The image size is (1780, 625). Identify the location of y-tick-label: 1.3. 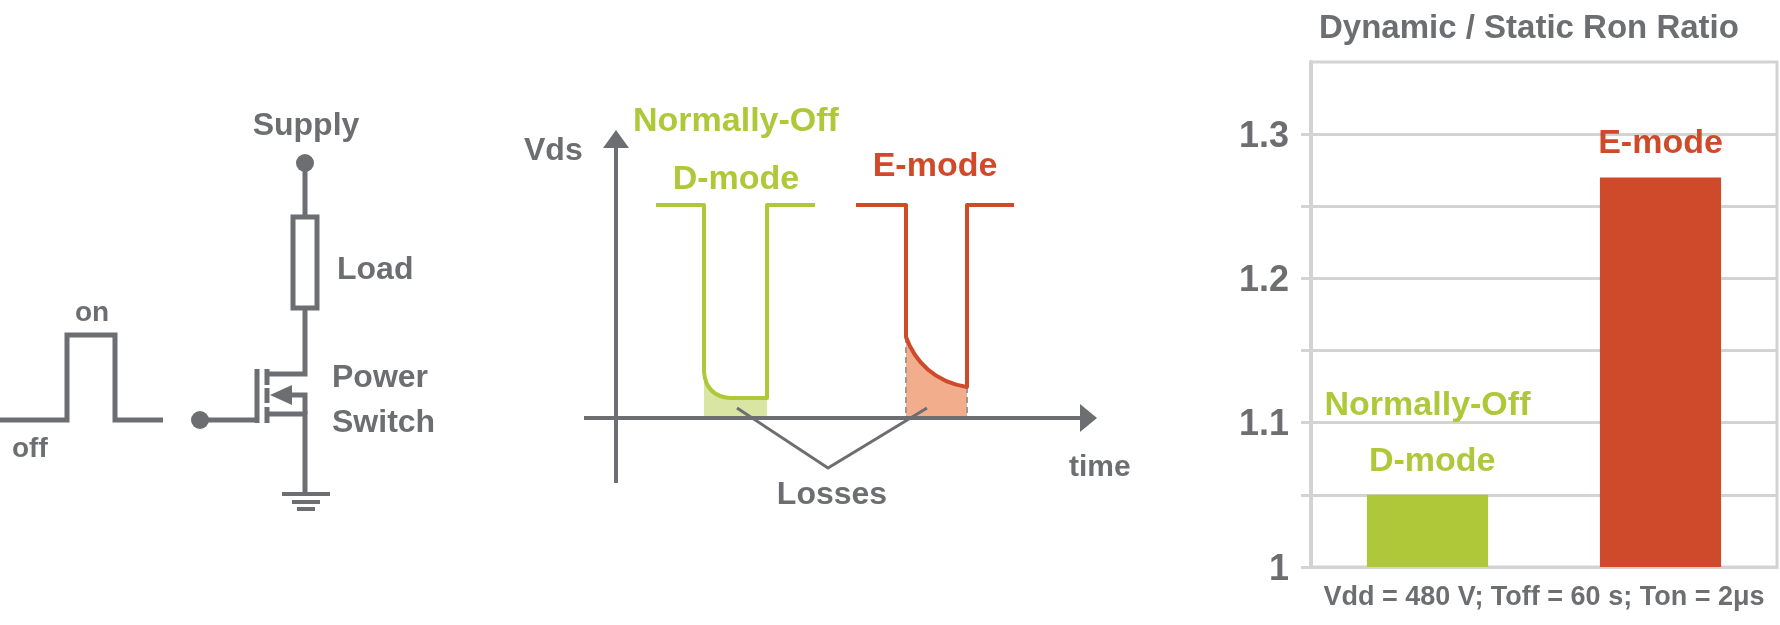
(1263, 134).